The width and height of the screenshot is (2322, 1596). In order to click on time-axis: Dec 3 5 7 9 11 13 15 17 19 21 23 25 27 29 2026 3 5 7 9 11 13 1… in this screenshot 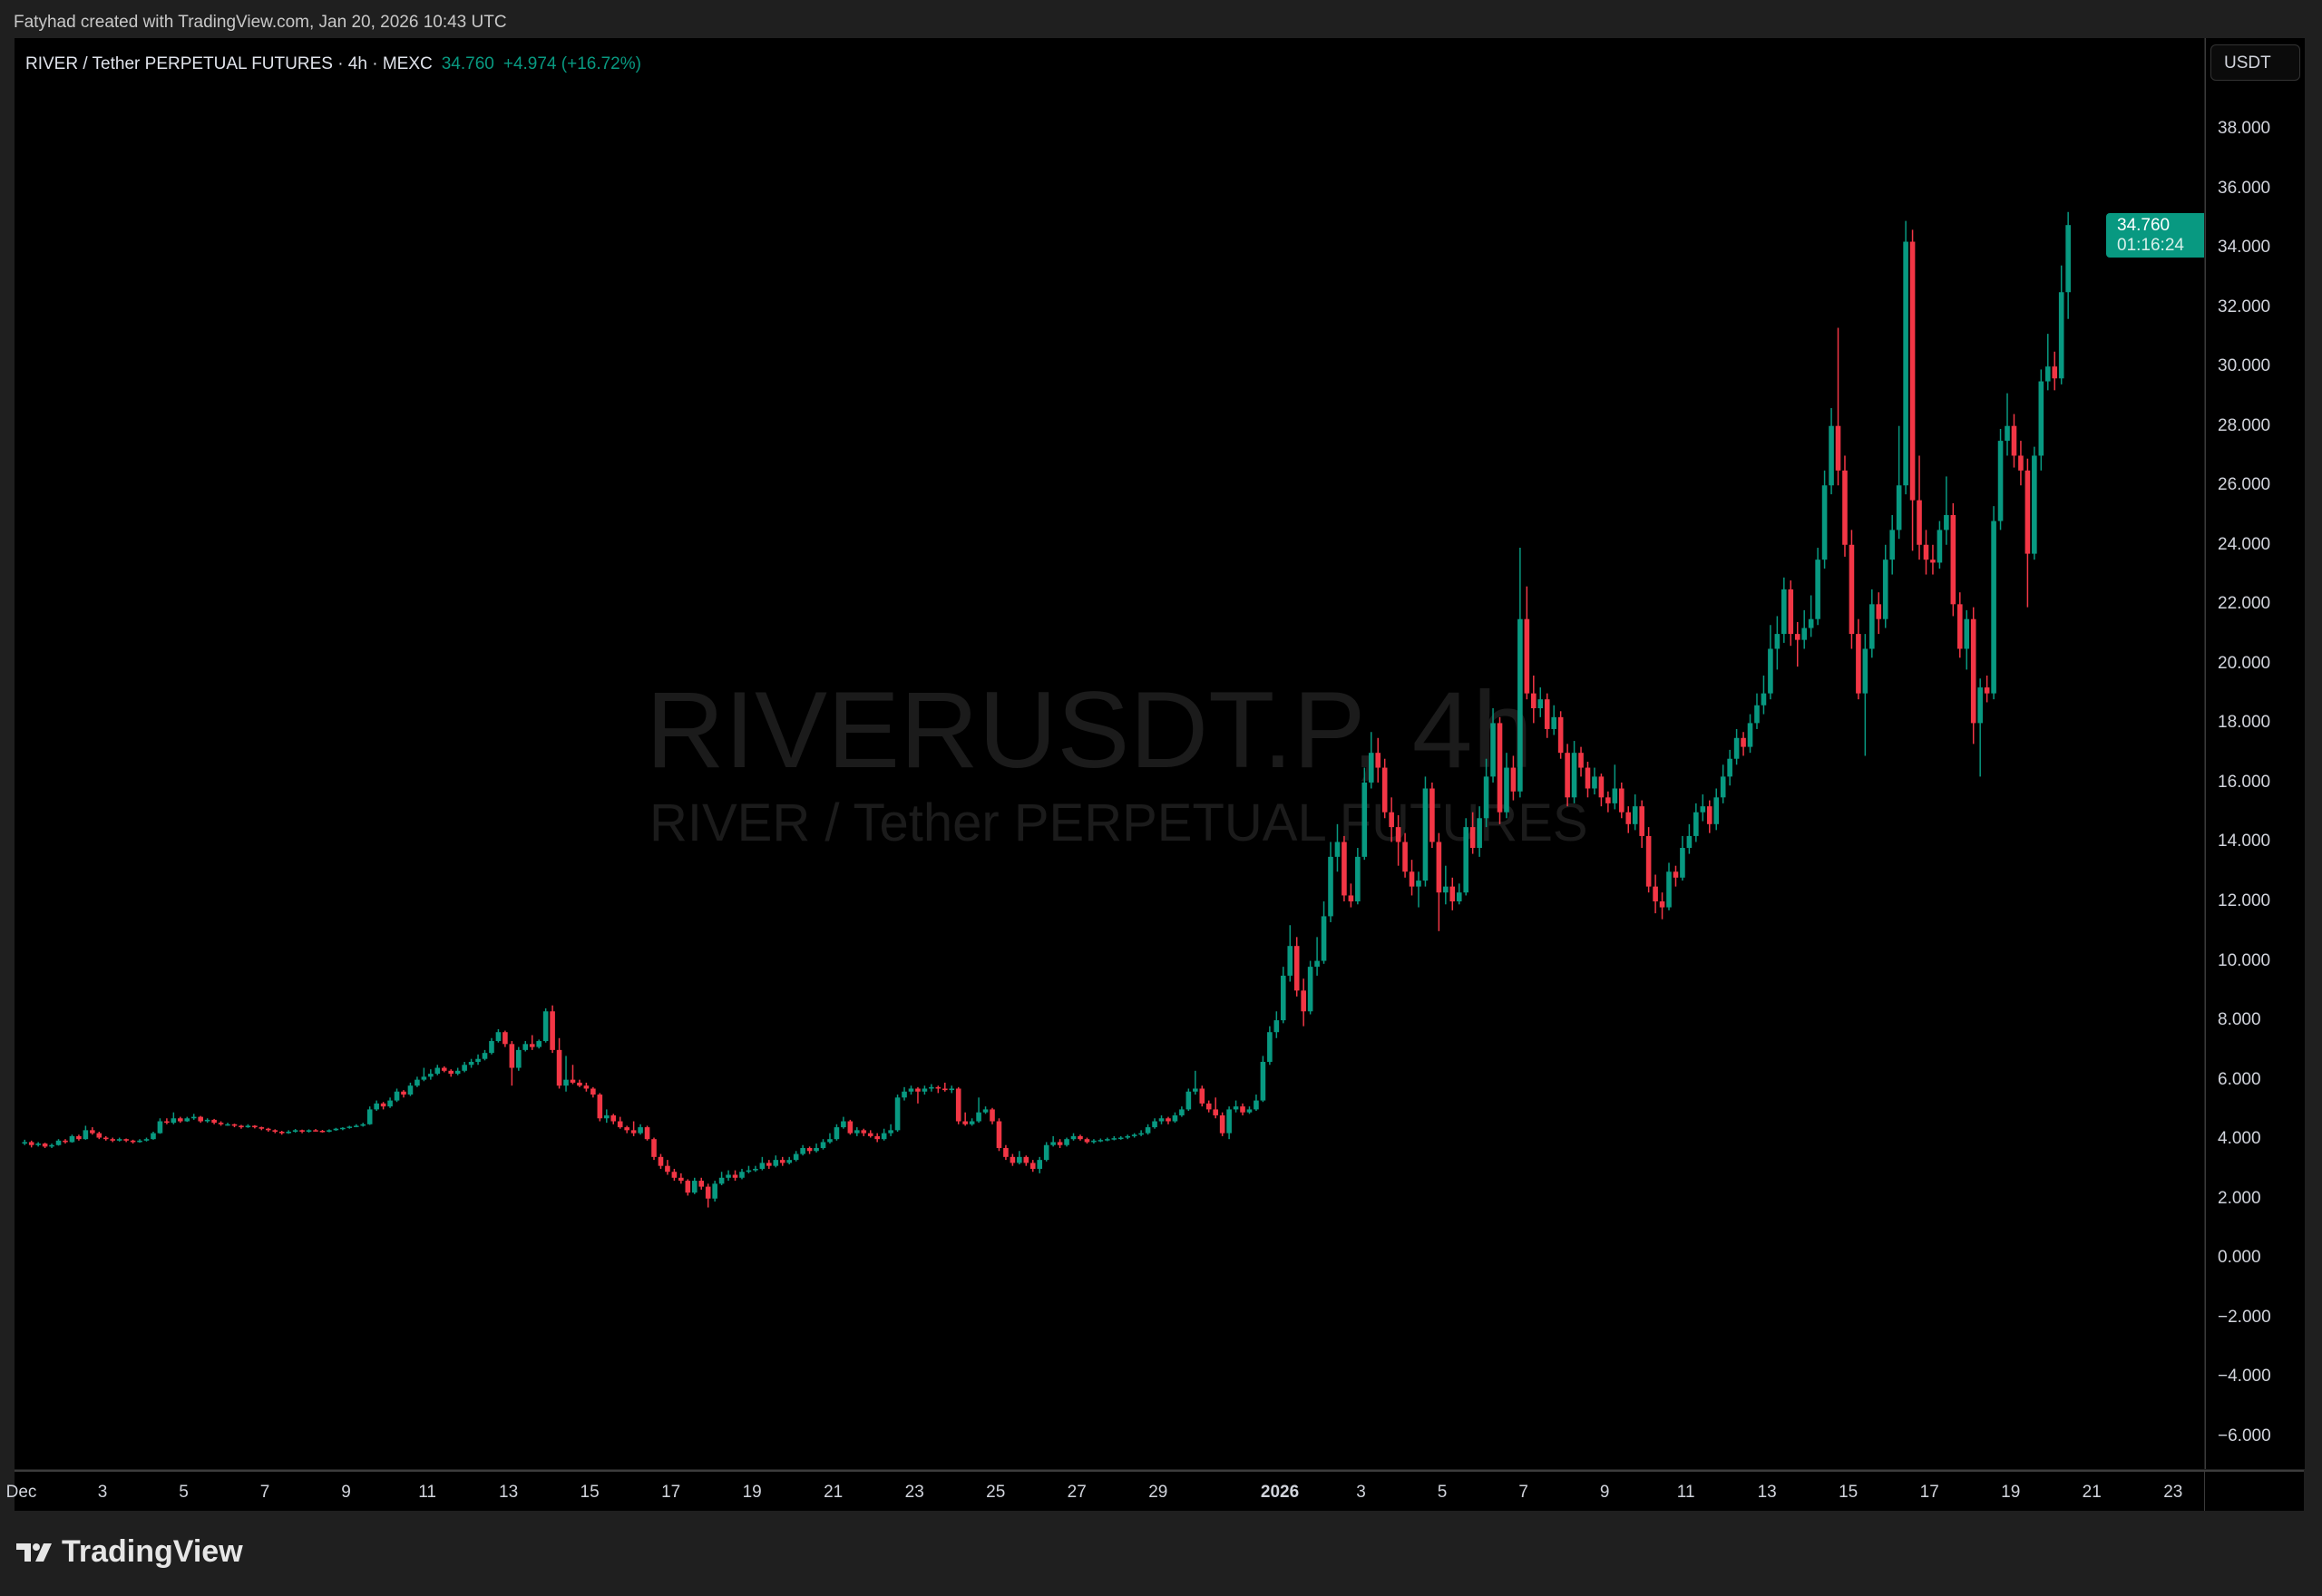, I will do `click(1155, 1490)`.